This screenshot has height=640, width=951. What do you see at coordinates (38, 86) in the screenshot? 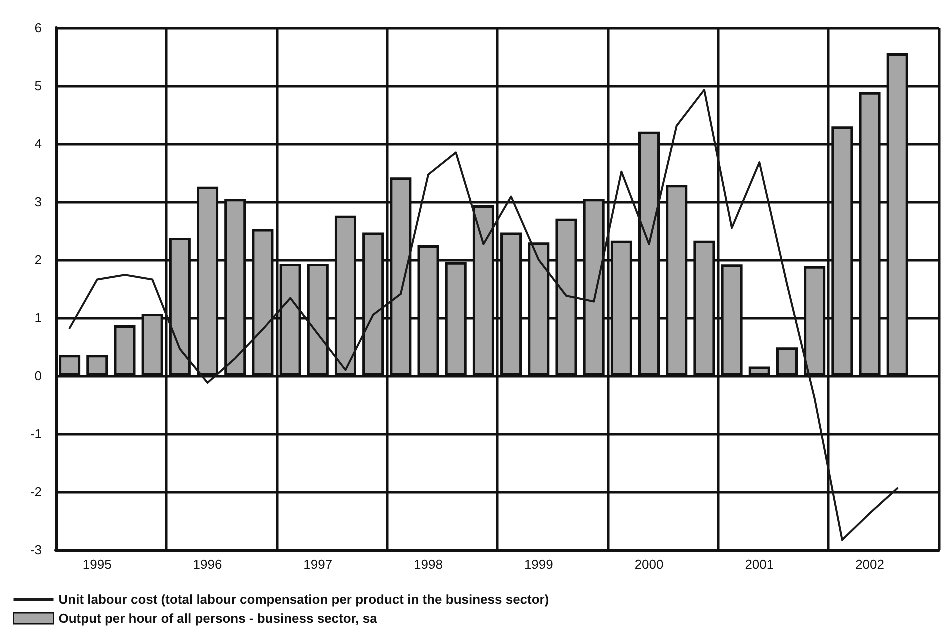
I see `y-tick-label: 5` at bounding box center [38, 86].